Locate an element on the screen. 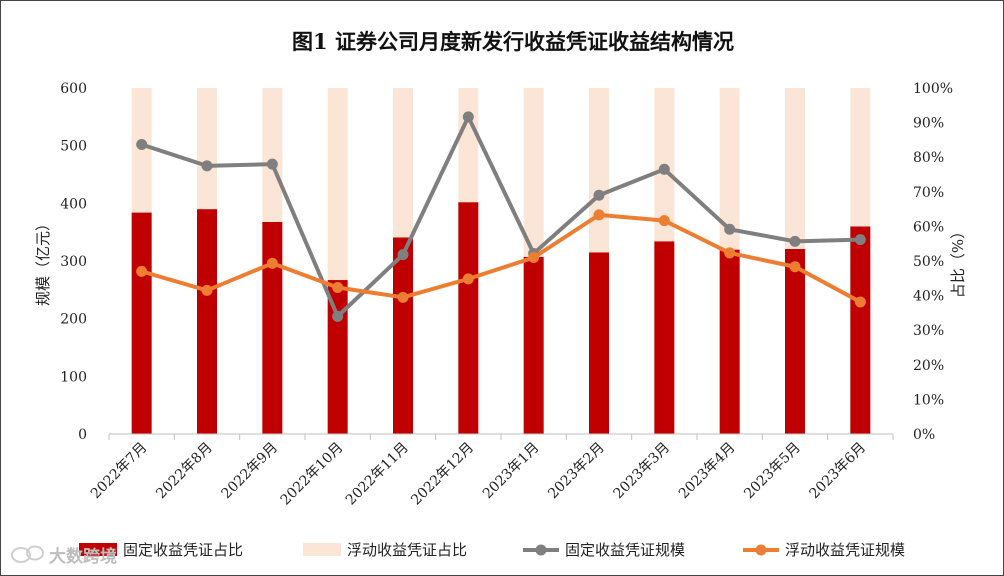  legend: 固定收益凭证占比 浮动收益凭证占比 固定收益凭证规模 浮动收益凭证规模 is located at coordinates (492, 550).